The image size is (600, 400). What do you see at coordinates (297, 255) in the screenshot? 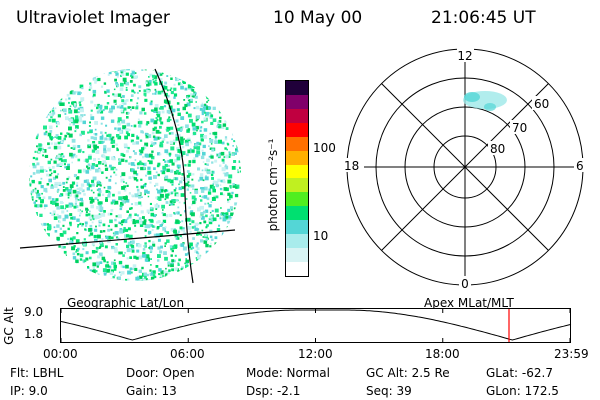
I see `colorbar-cell` at bounding box center [297, 255].